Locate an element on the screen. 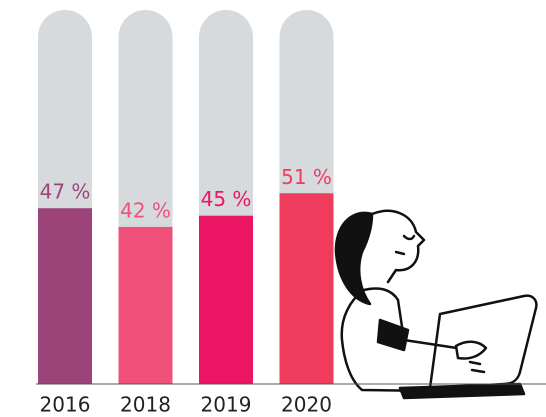  x-tick-label: 2019 is located at coordinates (226, 405).